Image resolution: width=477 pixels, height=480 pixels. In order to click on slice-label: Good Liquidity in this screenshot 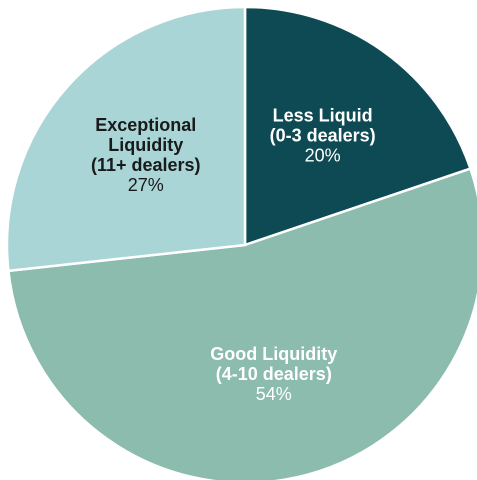, I will do `click(273, 354)`.